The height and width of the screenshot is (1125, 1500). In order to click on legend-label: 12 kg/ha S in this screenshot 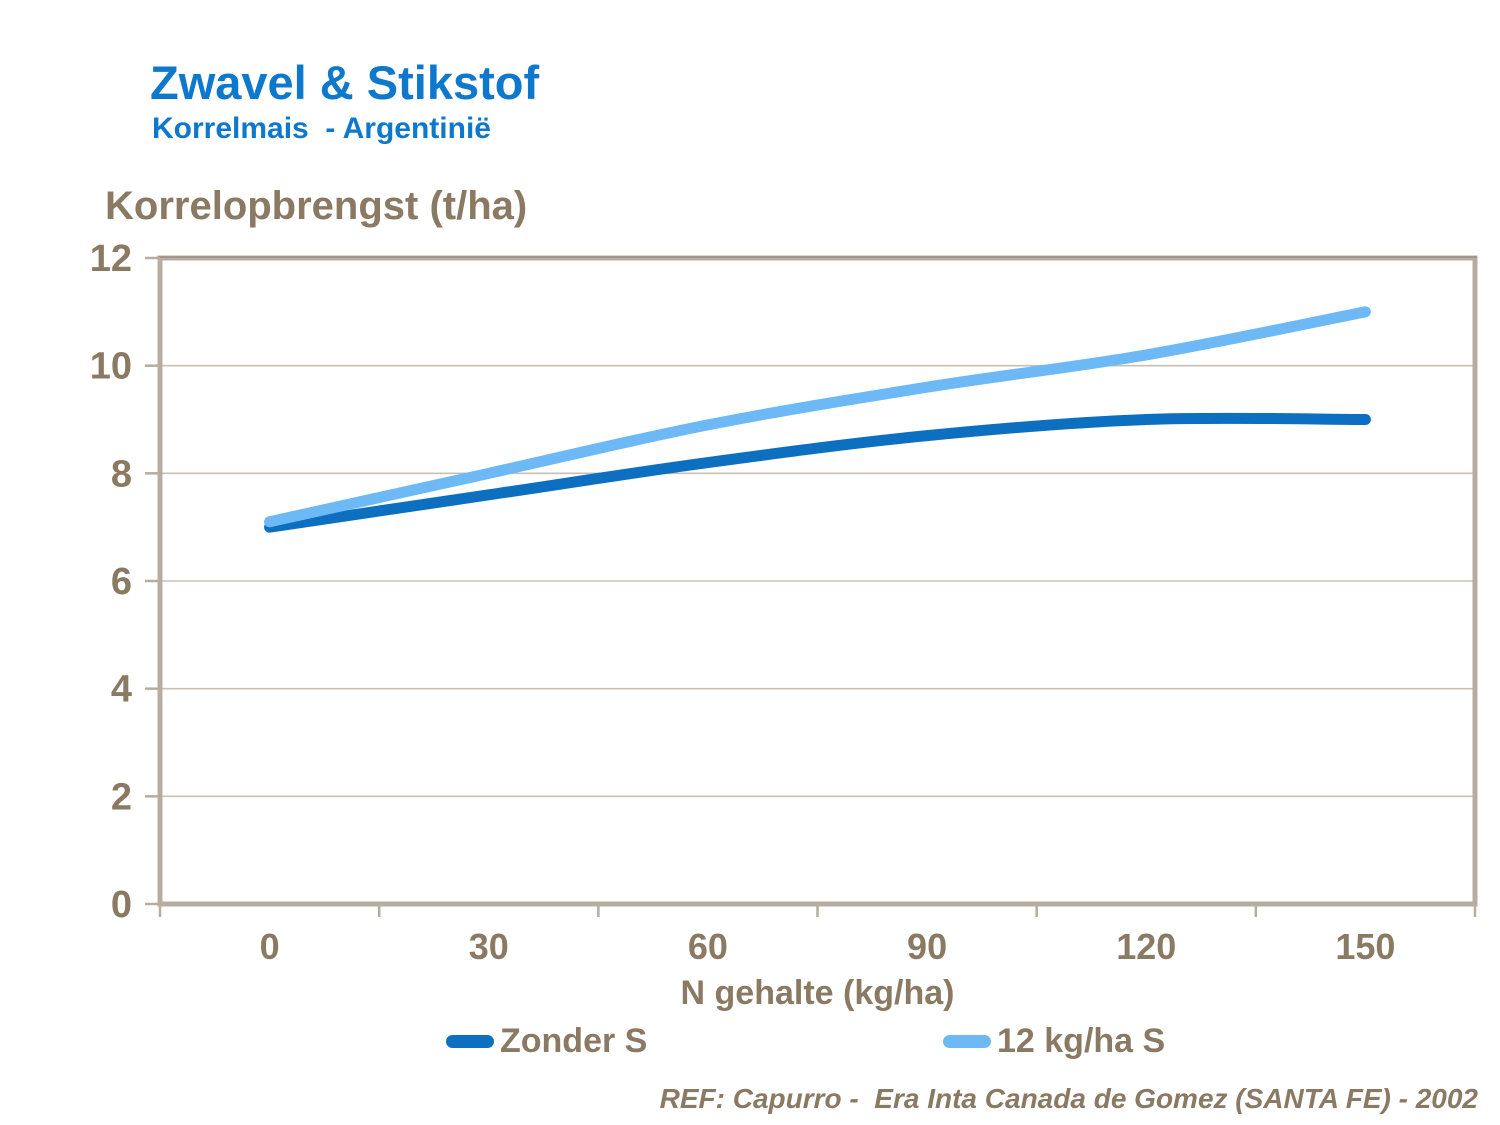, I will do `click(1081, 1041)`.